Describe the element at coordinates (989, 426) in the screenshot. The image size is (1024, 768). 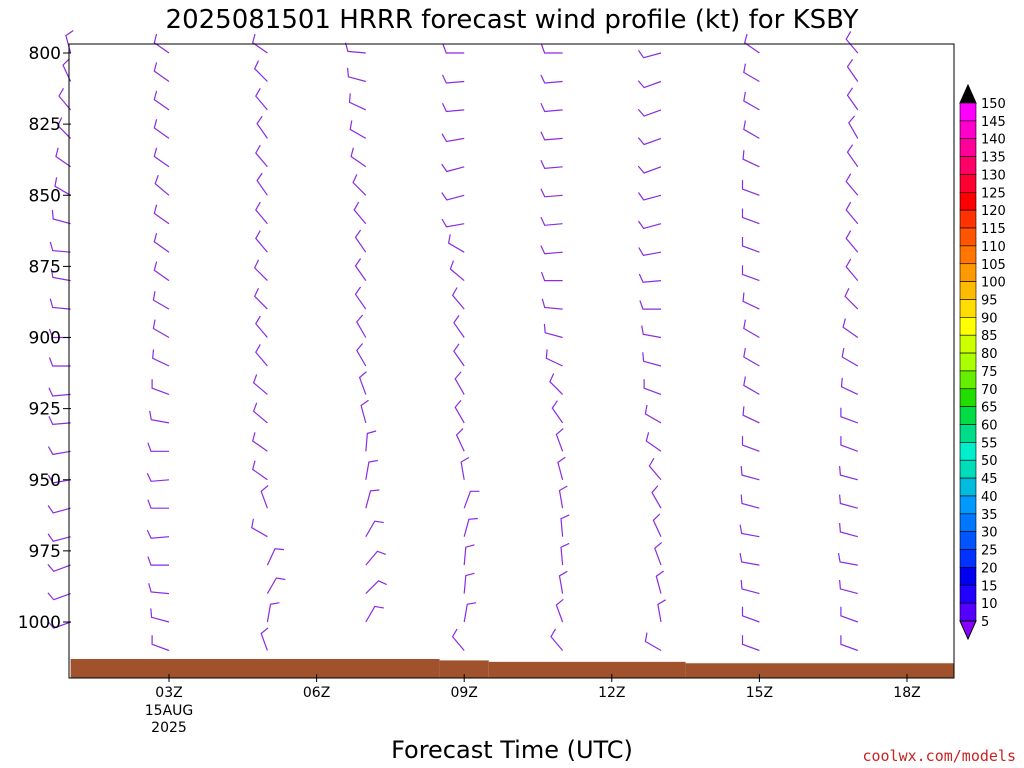
I see `colorbar-label: 60` at that location.